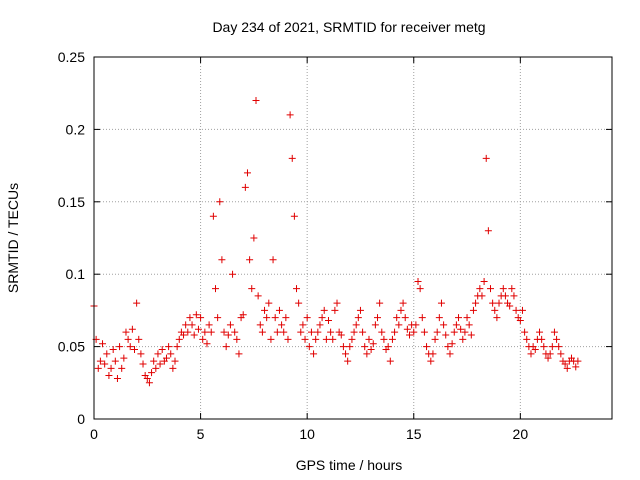 Image resolution: width=640 pixels, height=480 pixels. I want to click on x-tick-label: 10, so click(307, 434).